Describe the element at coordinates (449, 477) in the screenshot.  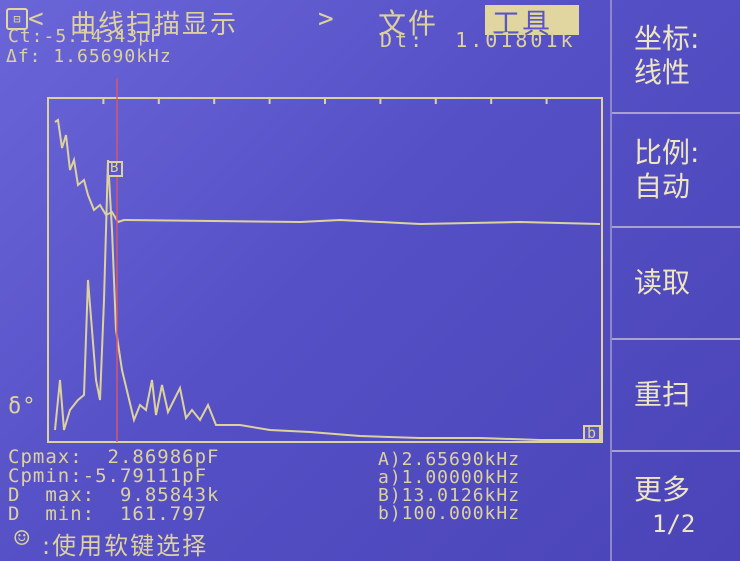
I see `freq-a: a)1.00000kHz` at that location.